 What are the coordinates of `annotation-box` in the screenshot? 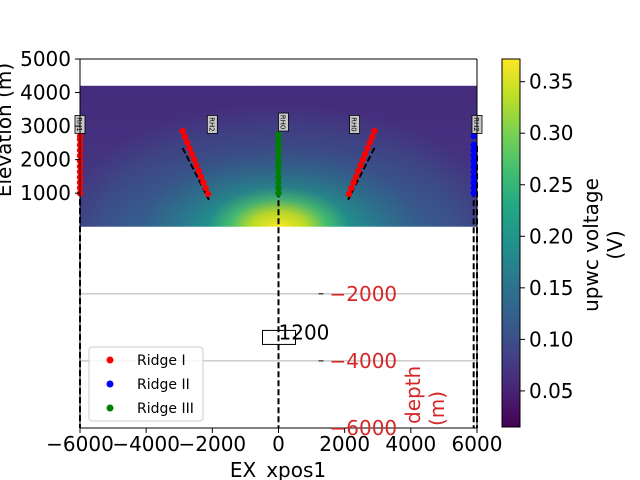 It's located at (279, 337).